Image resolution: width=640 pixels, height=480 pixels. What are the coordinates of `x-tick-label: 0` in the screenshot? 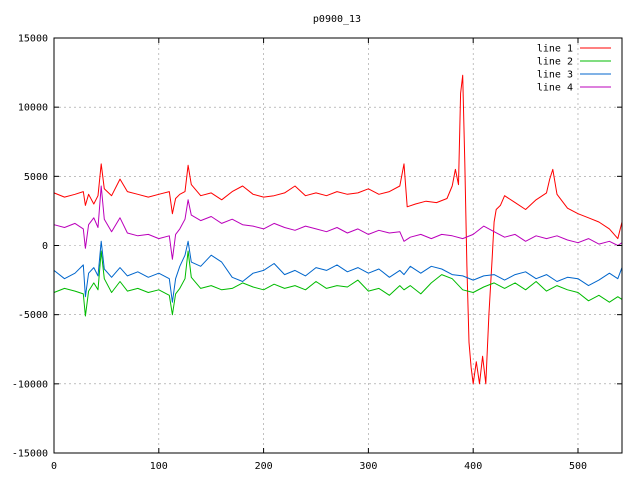 It's located at (54, 466).